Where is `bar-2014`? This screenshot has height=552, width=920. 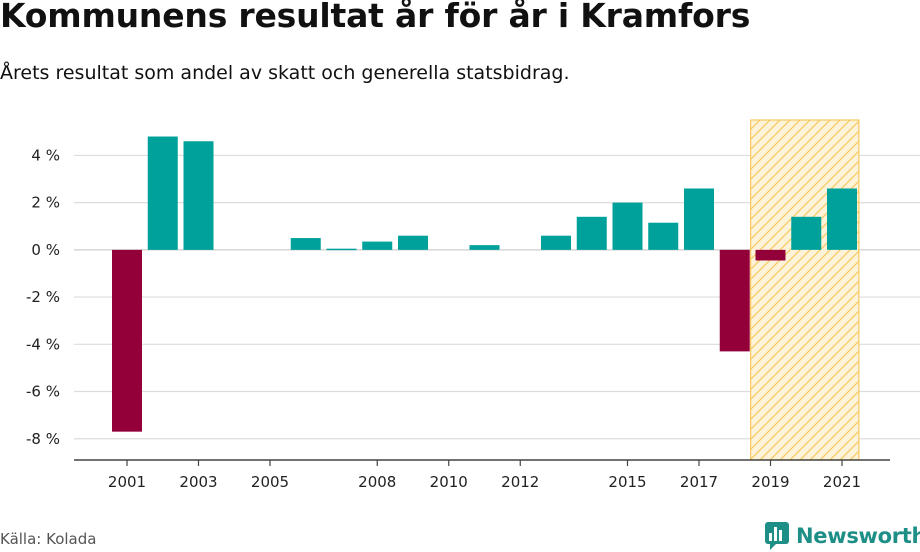 bar-2014 is located at coordinates (591, 233).